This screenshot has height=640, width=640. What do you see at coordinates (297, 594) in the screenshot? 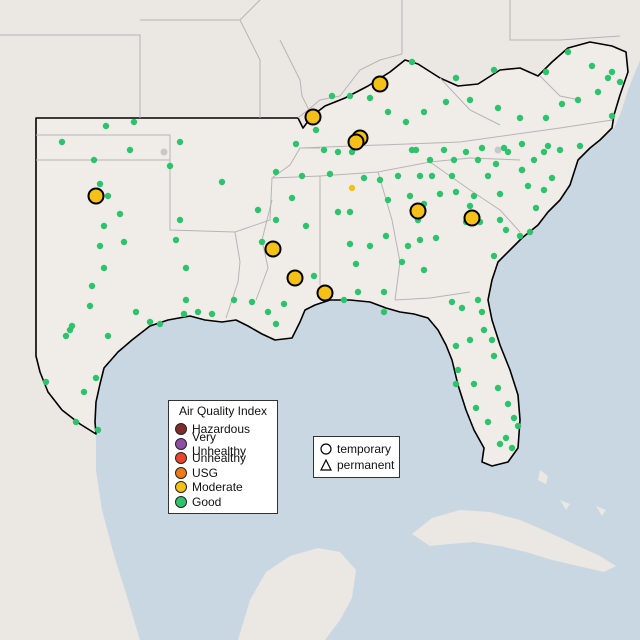
I see `yucatan-landmass` at bounding box center [297, 594].